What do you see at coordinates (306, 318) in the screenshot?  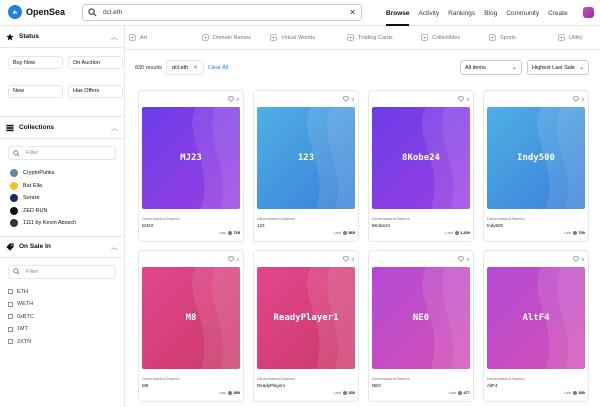 I see `asset-image: ReadyPlayer1` at bounding box center [306, 318].